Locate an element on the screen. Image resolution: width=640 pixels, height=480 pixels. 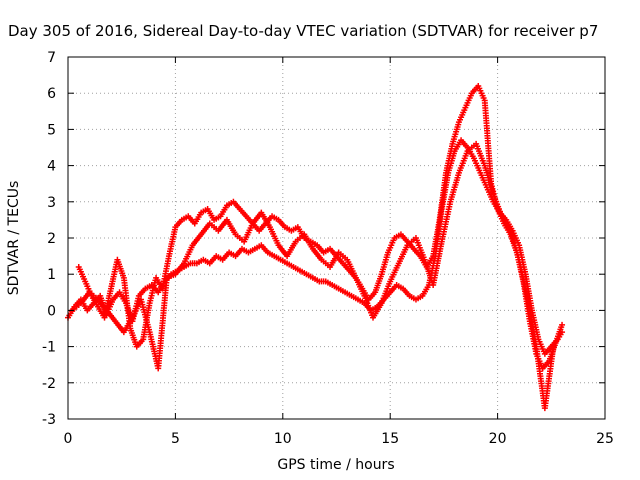
y-tick-label: 5 is located at coordinates (51, 130).